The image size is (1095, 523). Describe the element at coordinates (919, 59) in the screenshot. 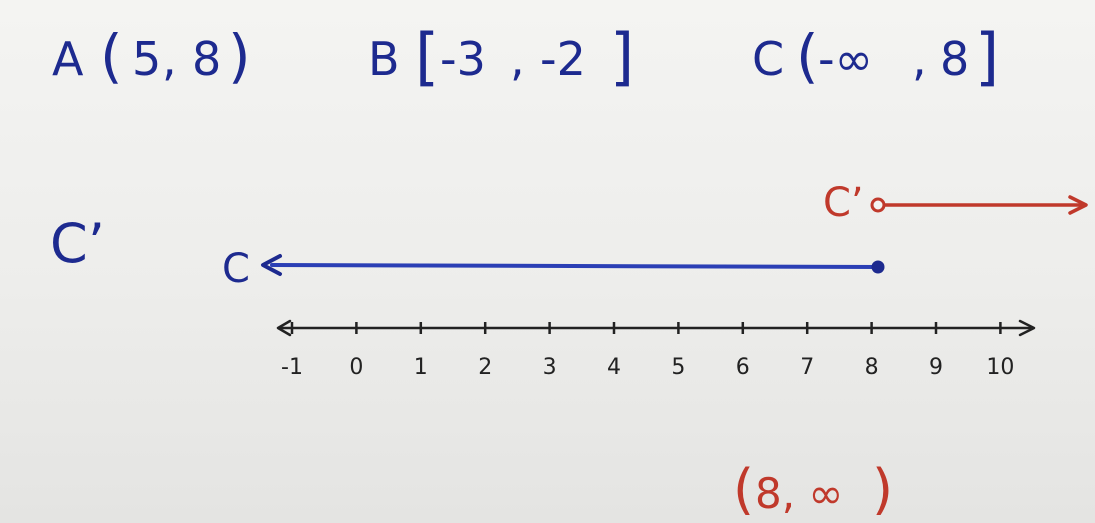

I see `interval-c-comma: ,` at that location.